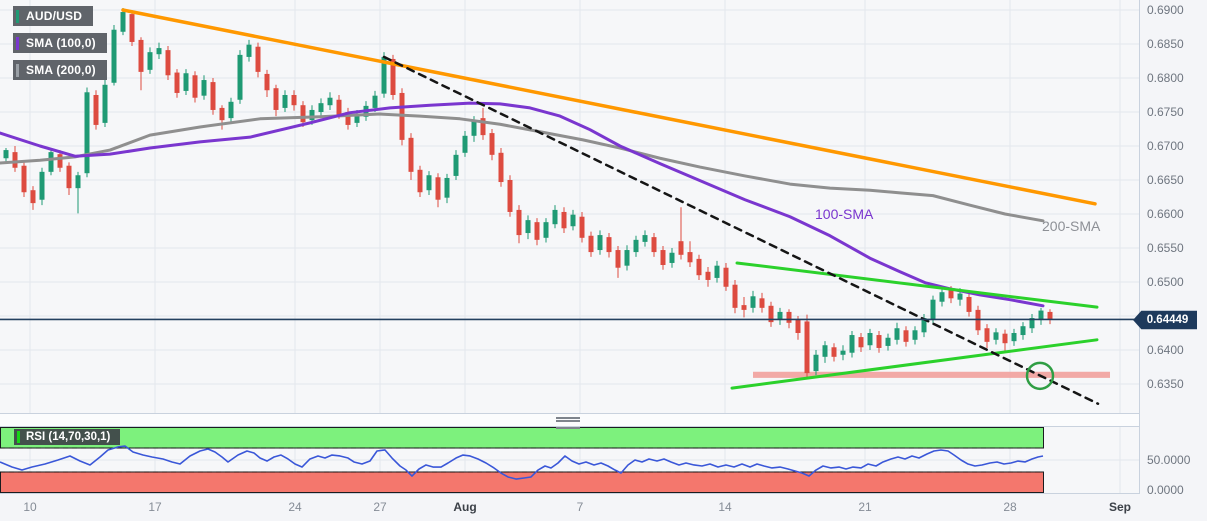 The height and width of the screenshot is (521, 1207). Describe the element at coordinates (1165, 180) in the screenshot. I see `price-tick-label: 0.6650` at that location.